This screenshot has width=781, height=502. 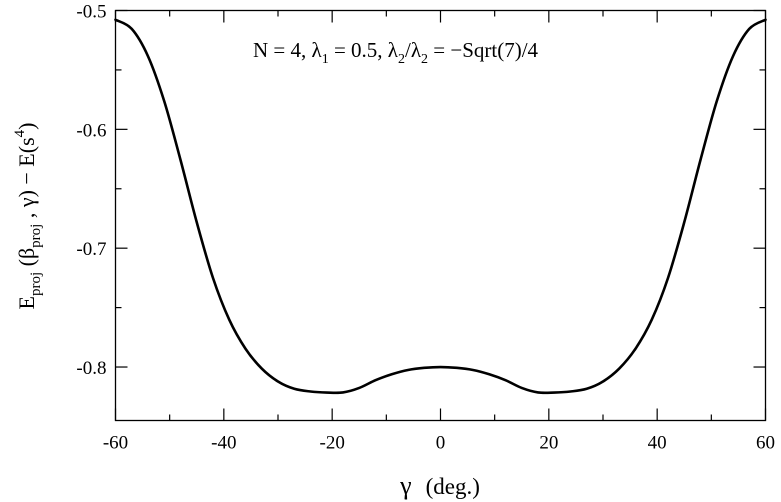 What do you see at coordinates (91, 12) in the screenshot?
I see `y-tick-label: -0.5` at bounding box center [91, 12].